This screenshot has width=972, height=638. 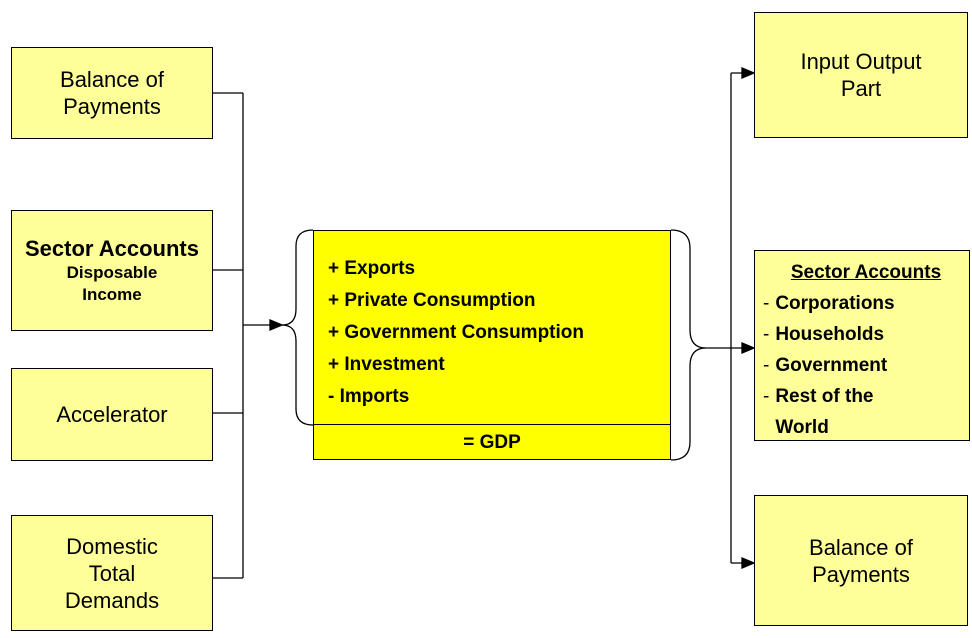 I want to click on left-brace, so click(x=297, y=327).